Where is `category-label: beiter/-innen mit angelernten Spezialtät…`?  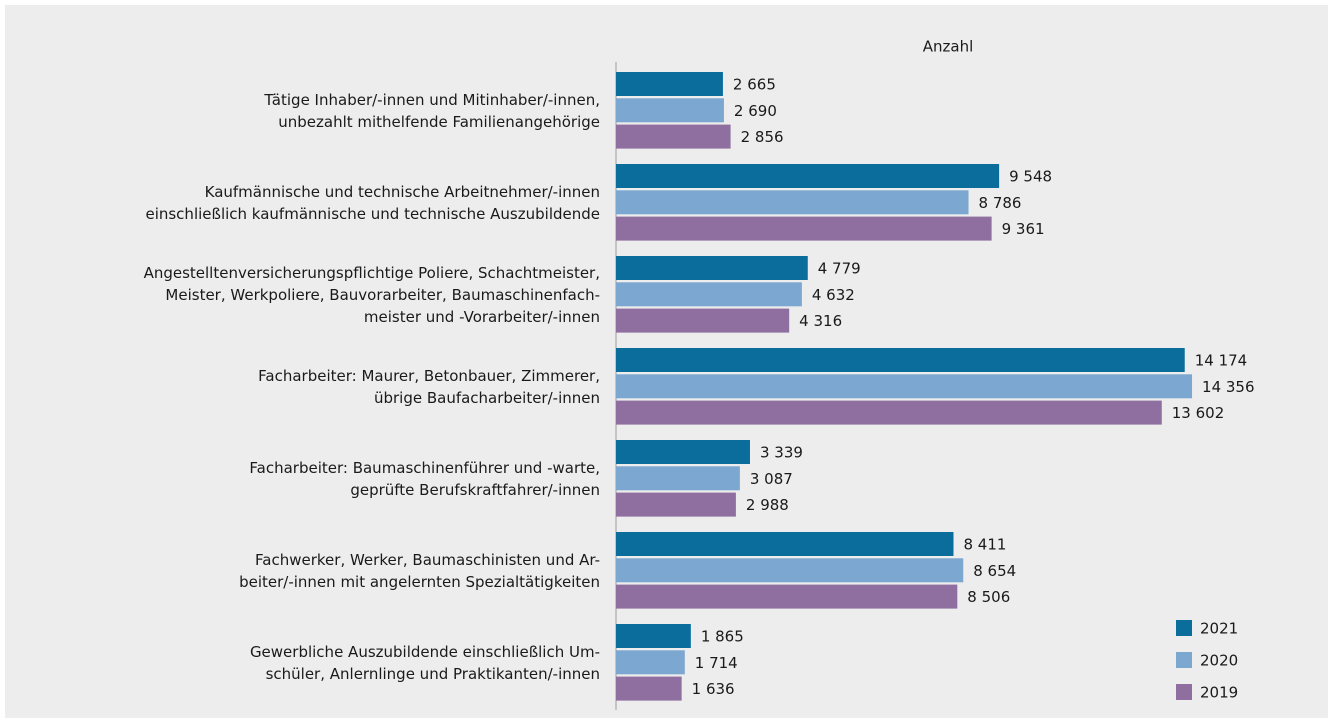
category-label: beiter/-innen mit angelernten Spezialtät… is located at coordinates (419, 582).